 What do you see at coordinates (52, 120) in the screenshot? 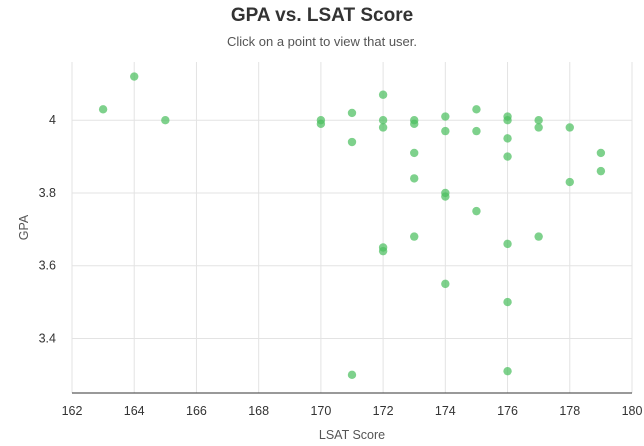
I see `y-tick-label: 4` at bounding box center [52, 120].